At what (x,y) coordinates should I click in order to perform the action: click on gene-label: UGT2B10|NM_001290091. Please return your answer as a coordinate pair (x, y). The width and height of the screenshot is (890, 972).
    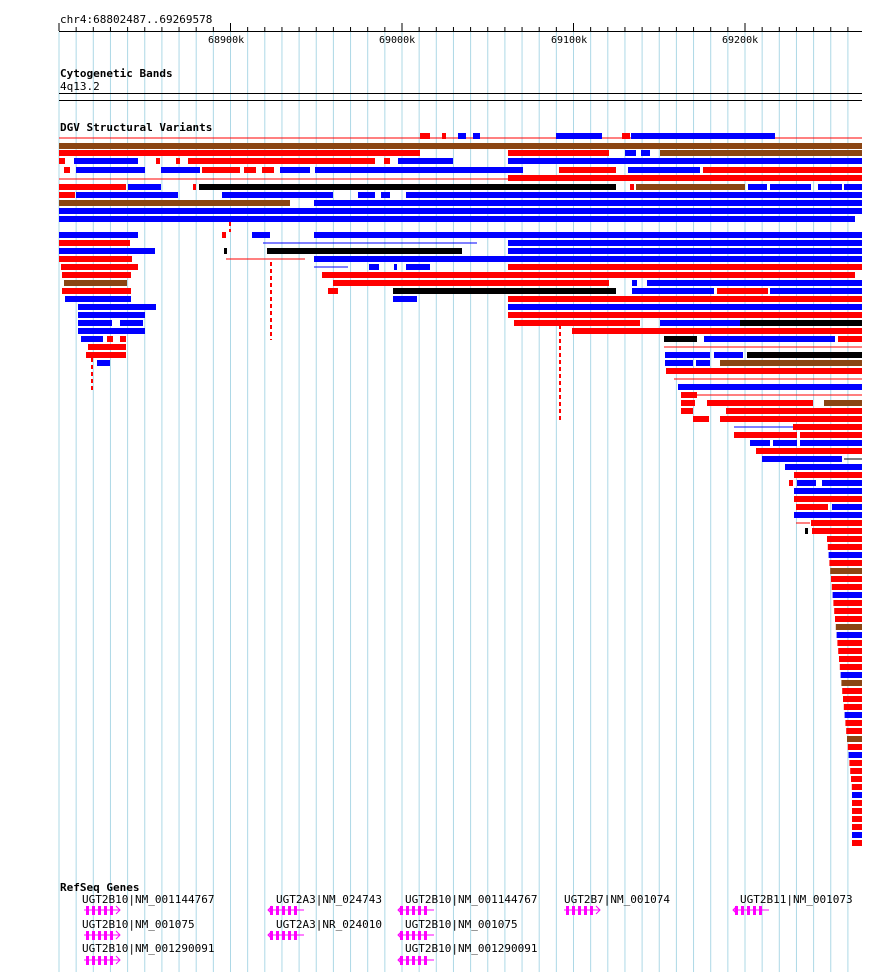
    Looking at the image, I should click on (471, 948).